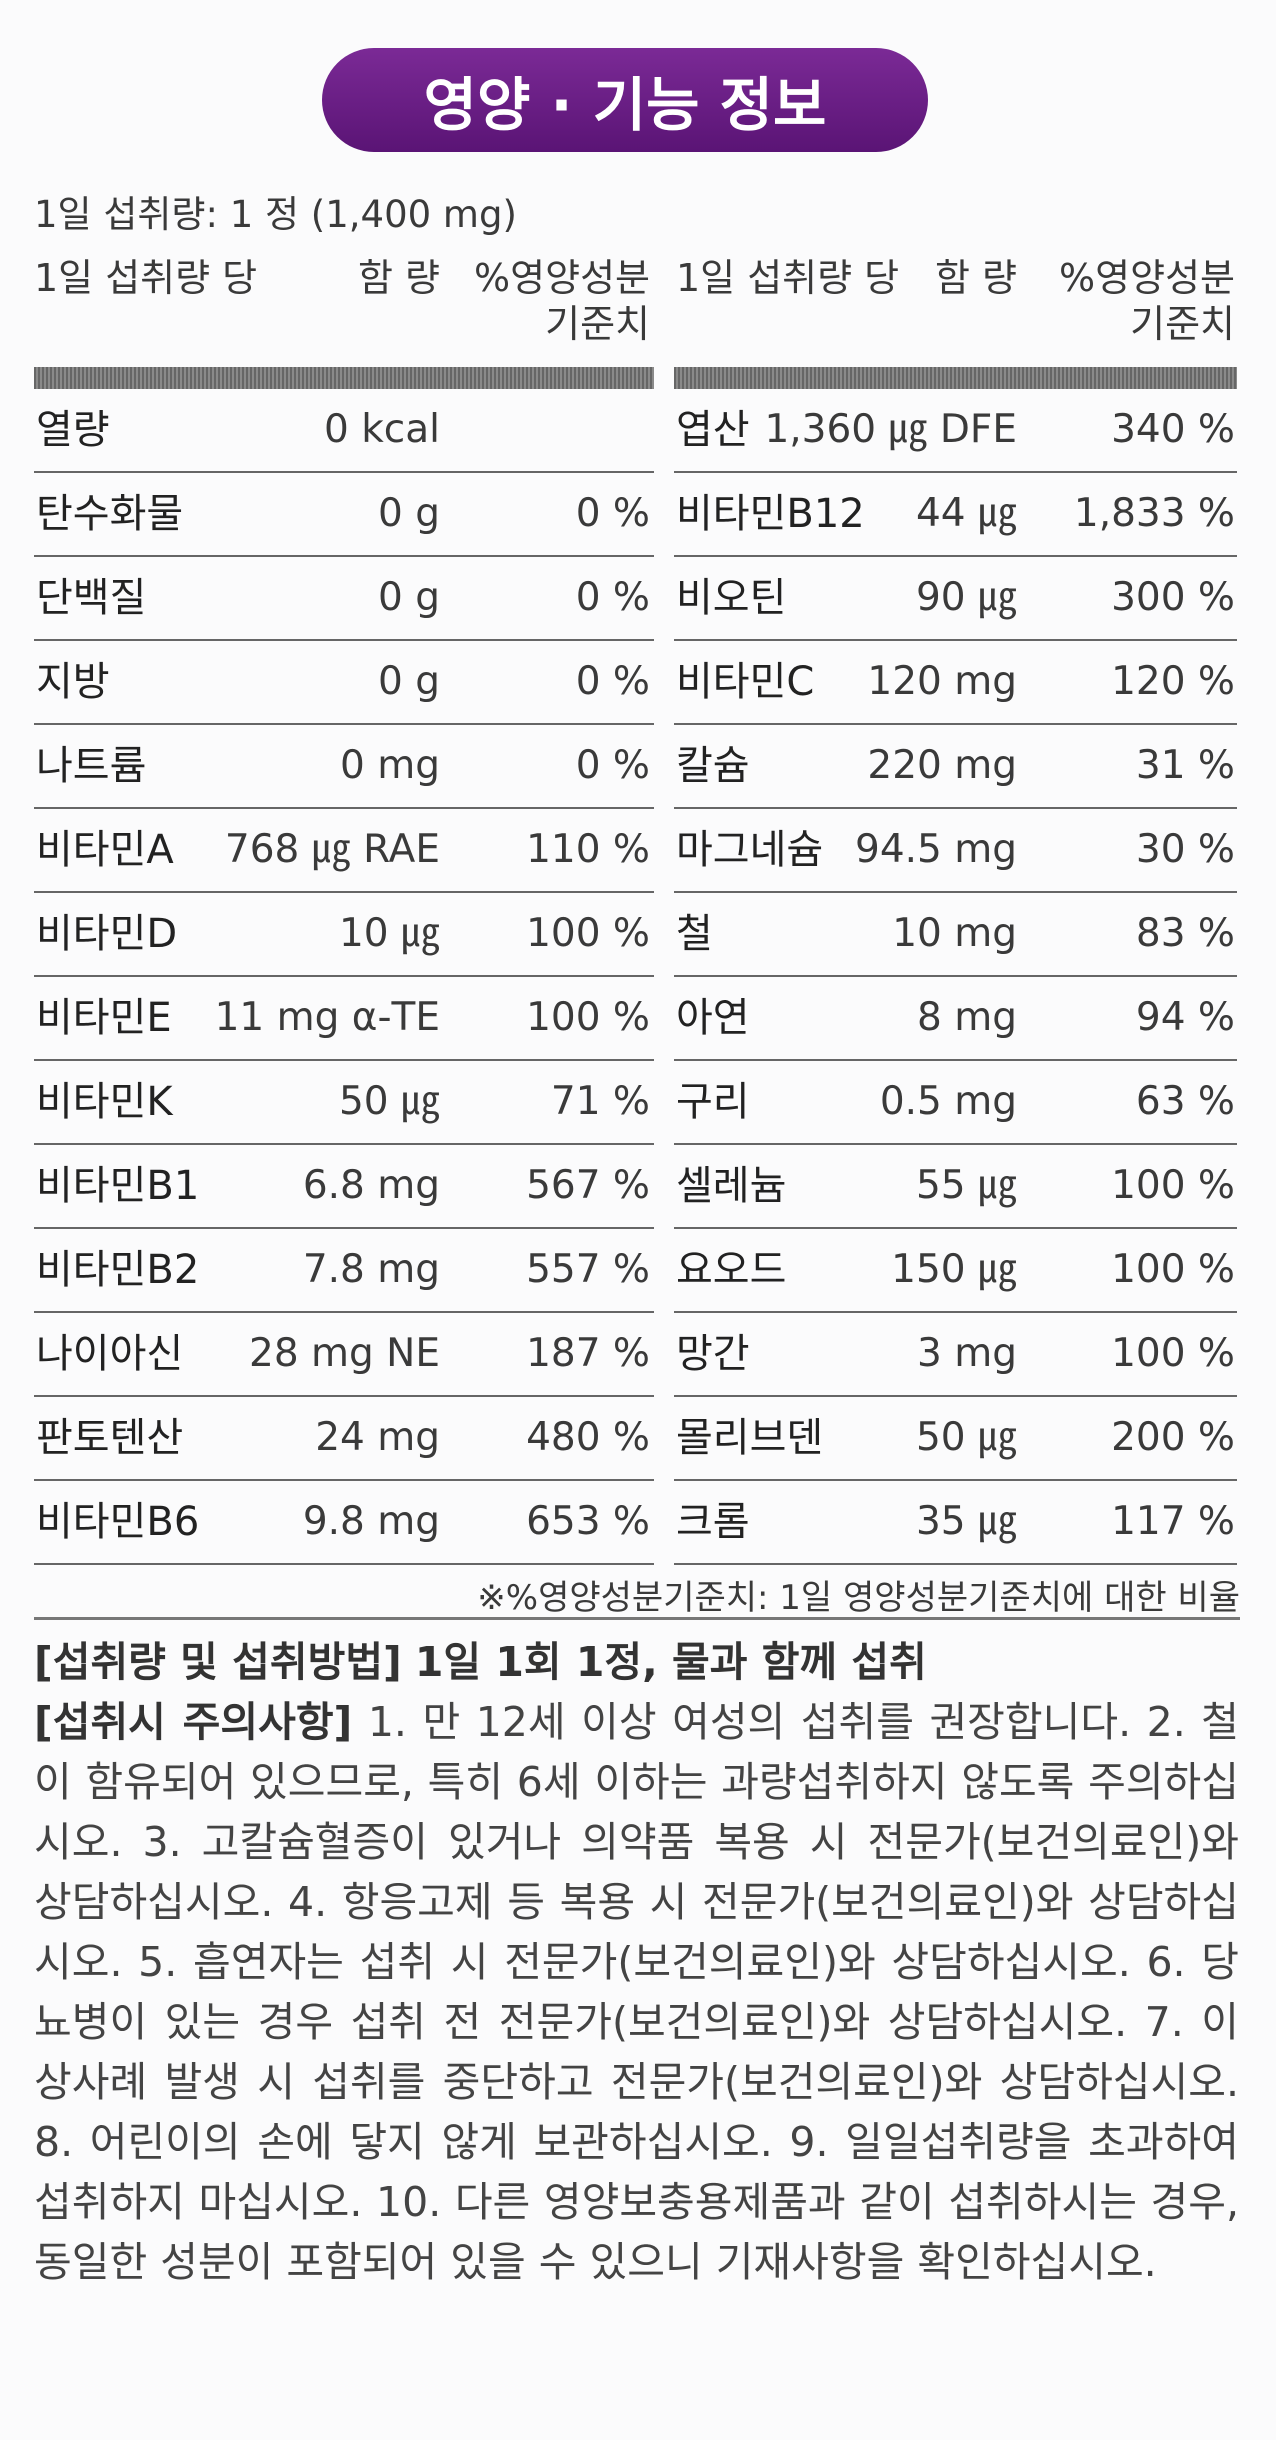 The height and width of the screenshot is (2440, 1276). What do you see at coordinates (118, 1270) in the screenshot?
I see `nutrient-name: 비타민B2` at bounding box center [118, 1270].